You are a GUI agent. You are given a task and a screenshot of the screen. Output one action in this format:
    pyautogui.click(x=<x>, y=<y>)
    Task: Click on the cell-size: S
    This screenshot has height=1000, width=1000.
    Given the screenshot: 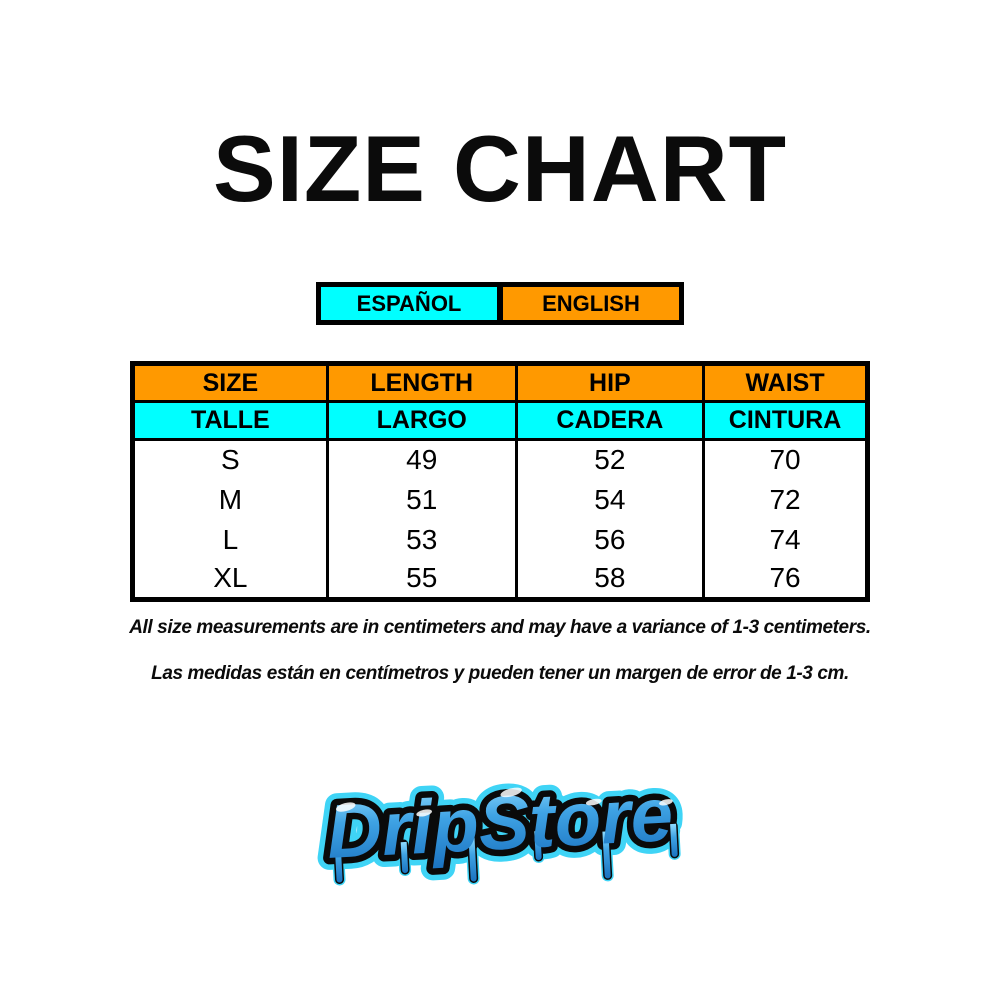 What is the action you would take?
    pyautogui.click(x=230, y=459)
    